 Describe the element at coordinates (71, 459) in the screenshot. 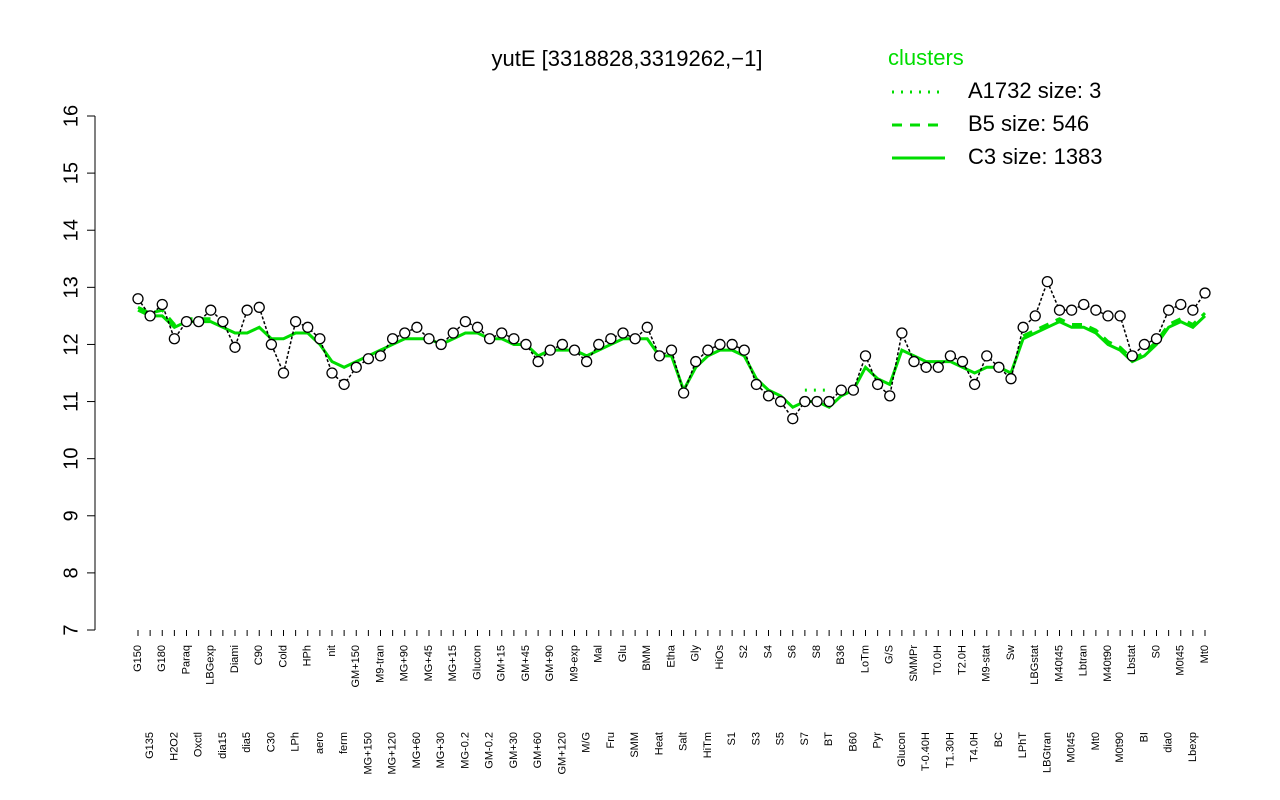

I see `y-tick-label: 10` at that location.